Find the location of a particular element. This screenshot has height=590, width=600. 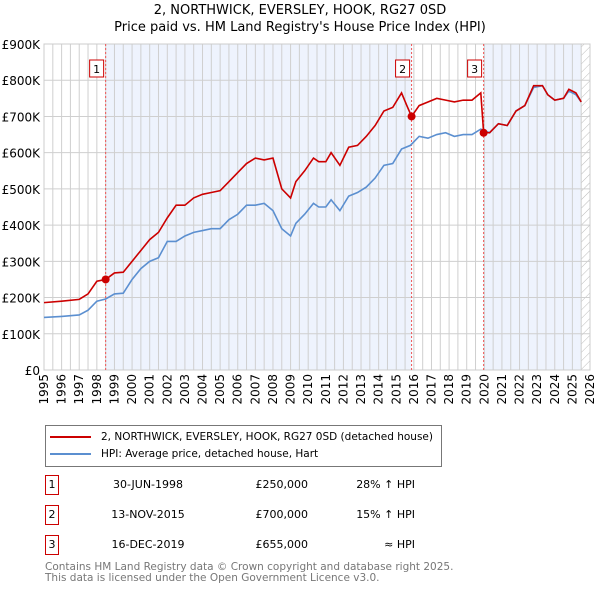

x-tick-label: 2002 is located at coordinates (167, 389).